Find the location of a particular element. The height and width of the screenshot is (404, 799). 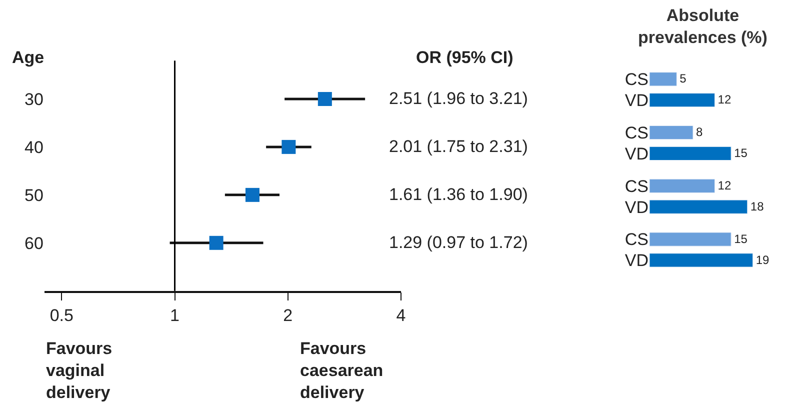

x-tick-label: 4 is located at coordinates (401, 316).